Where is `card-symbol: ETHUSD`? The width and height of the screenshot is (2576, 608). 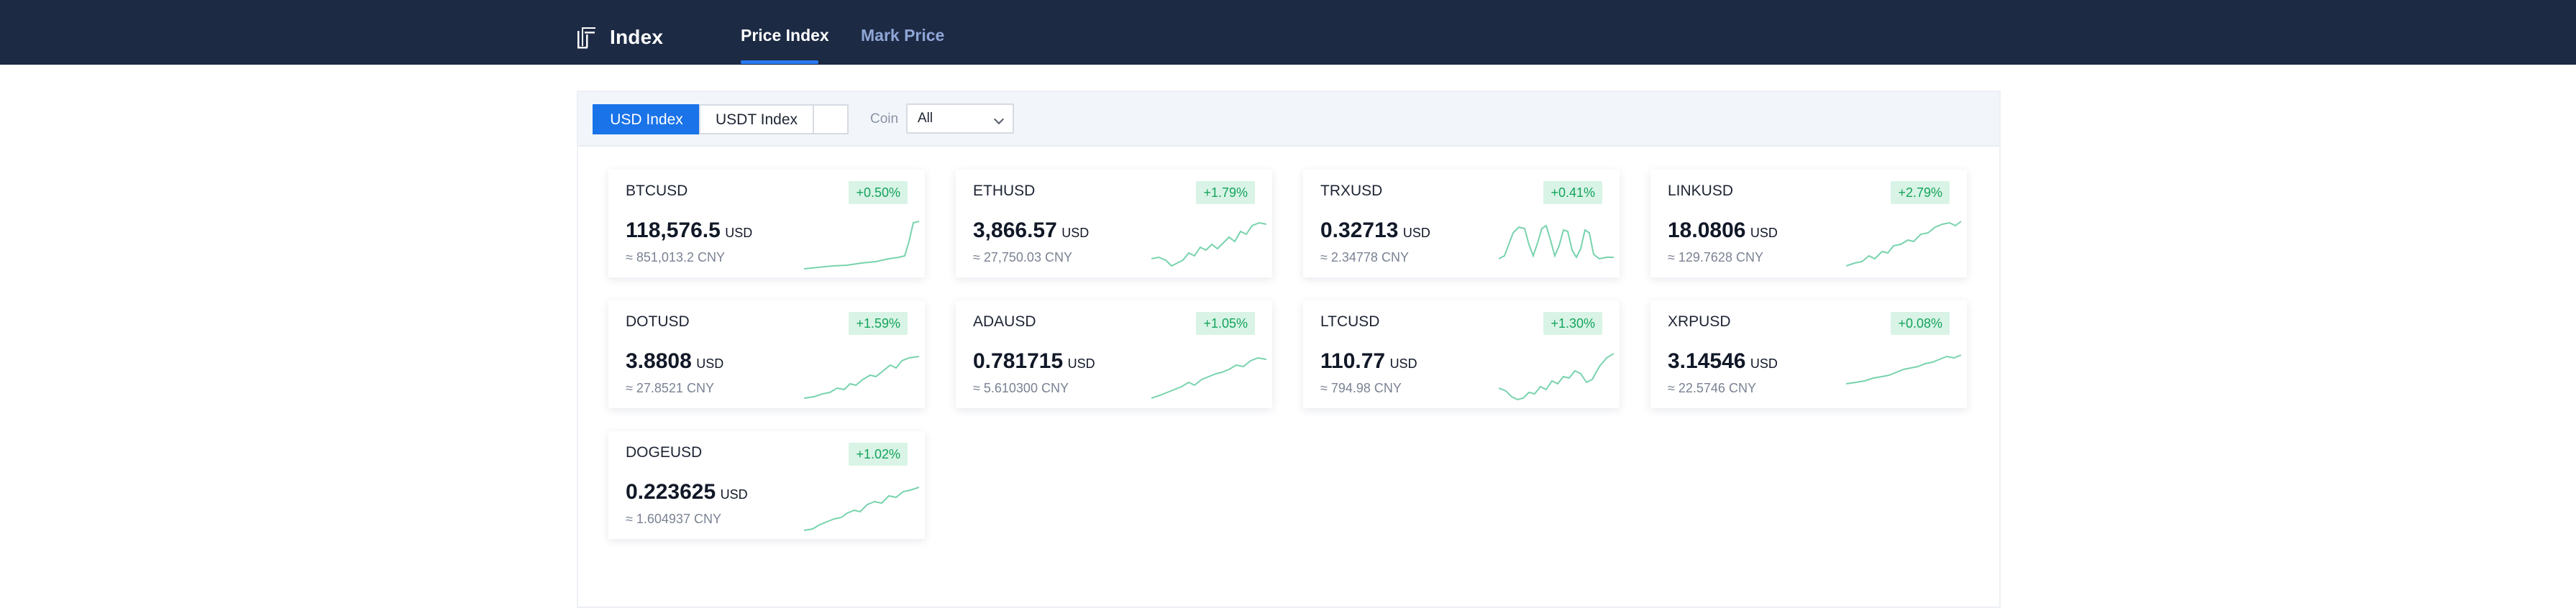 card-symbol: ETHUSD is located at coordinates (1004, 191).